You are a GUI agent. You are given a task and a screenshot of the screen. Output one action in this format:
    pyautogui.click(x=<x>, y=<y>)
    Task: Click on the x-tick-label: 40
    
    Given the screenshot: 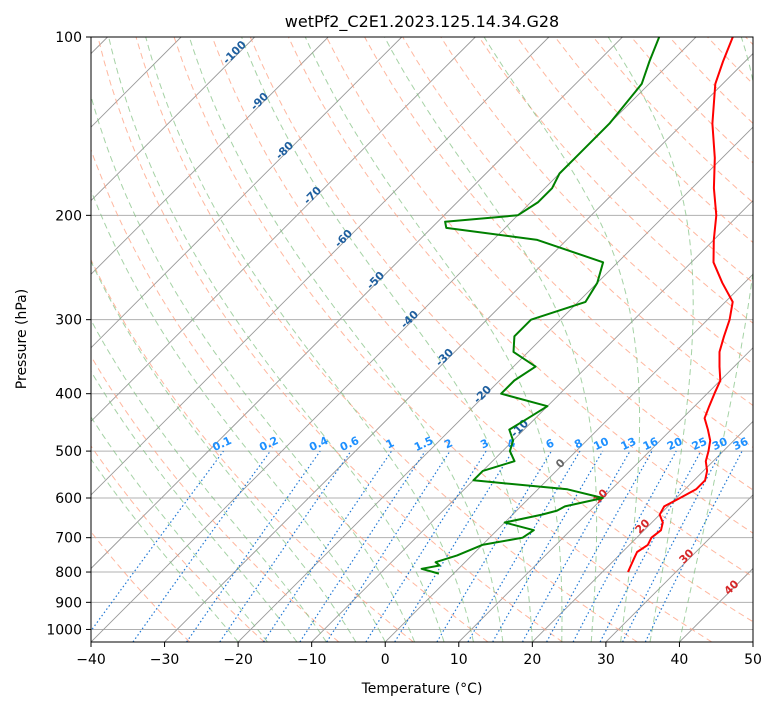 What is the action you would take?
    pyautogui.click(x=680, y=660)
    